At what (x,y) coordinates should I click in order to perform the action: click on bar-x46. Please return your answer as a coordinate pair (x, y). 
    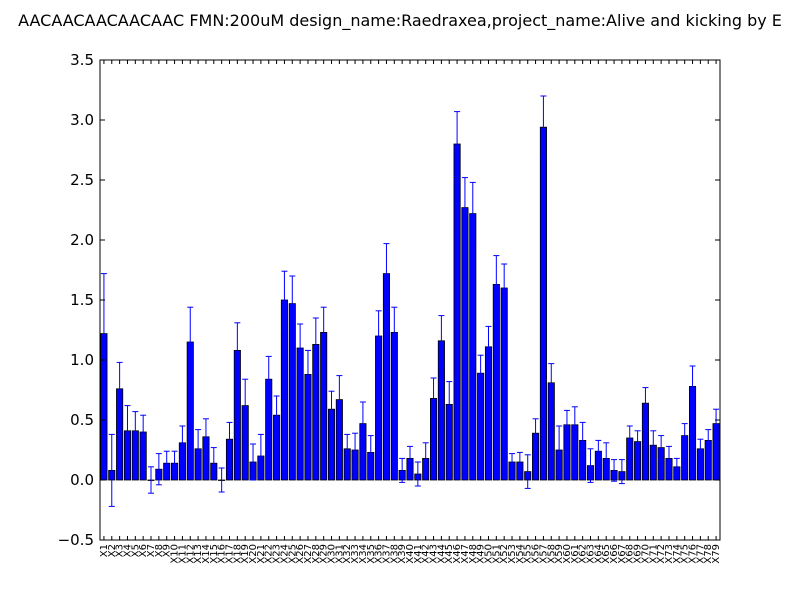
    Looking at the image, I should click on (457, 312).